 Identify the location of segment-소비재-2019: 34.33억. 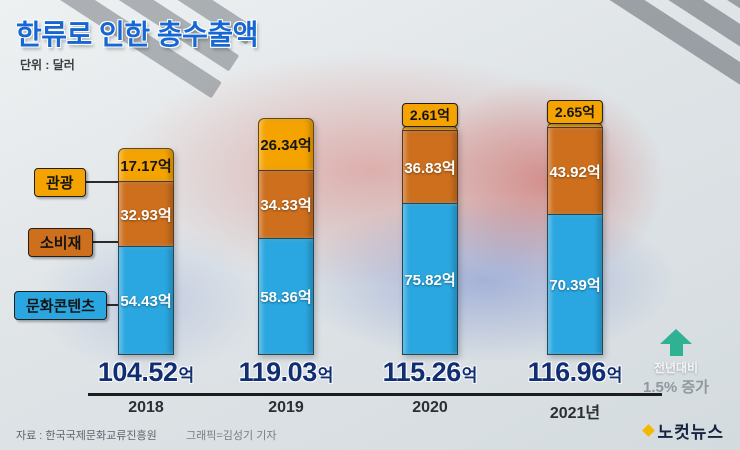
(286, 204).